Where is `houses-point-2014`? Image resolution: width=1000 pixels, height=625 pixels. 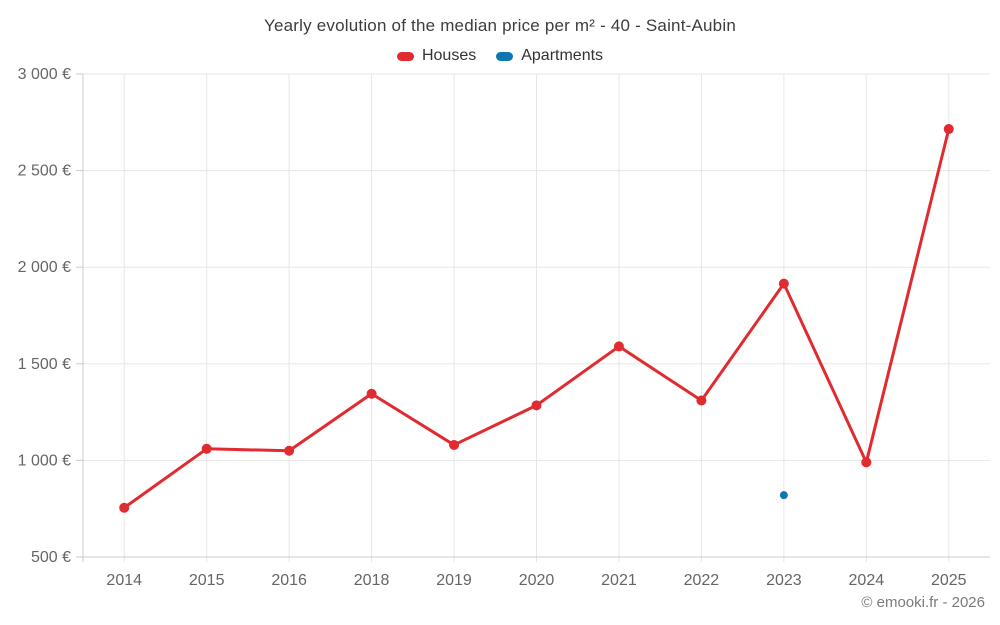 houses-point-2014 is located at coordinates (124, 507).